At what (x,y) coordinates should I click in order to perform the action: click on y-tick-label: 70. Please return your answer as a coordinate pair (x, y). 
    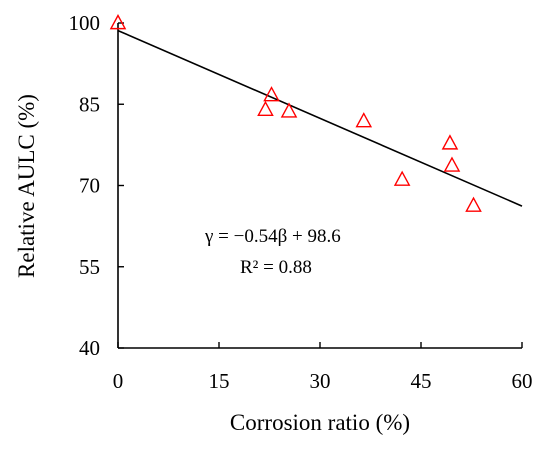
    Looking at the image, I should click on (89, 186).